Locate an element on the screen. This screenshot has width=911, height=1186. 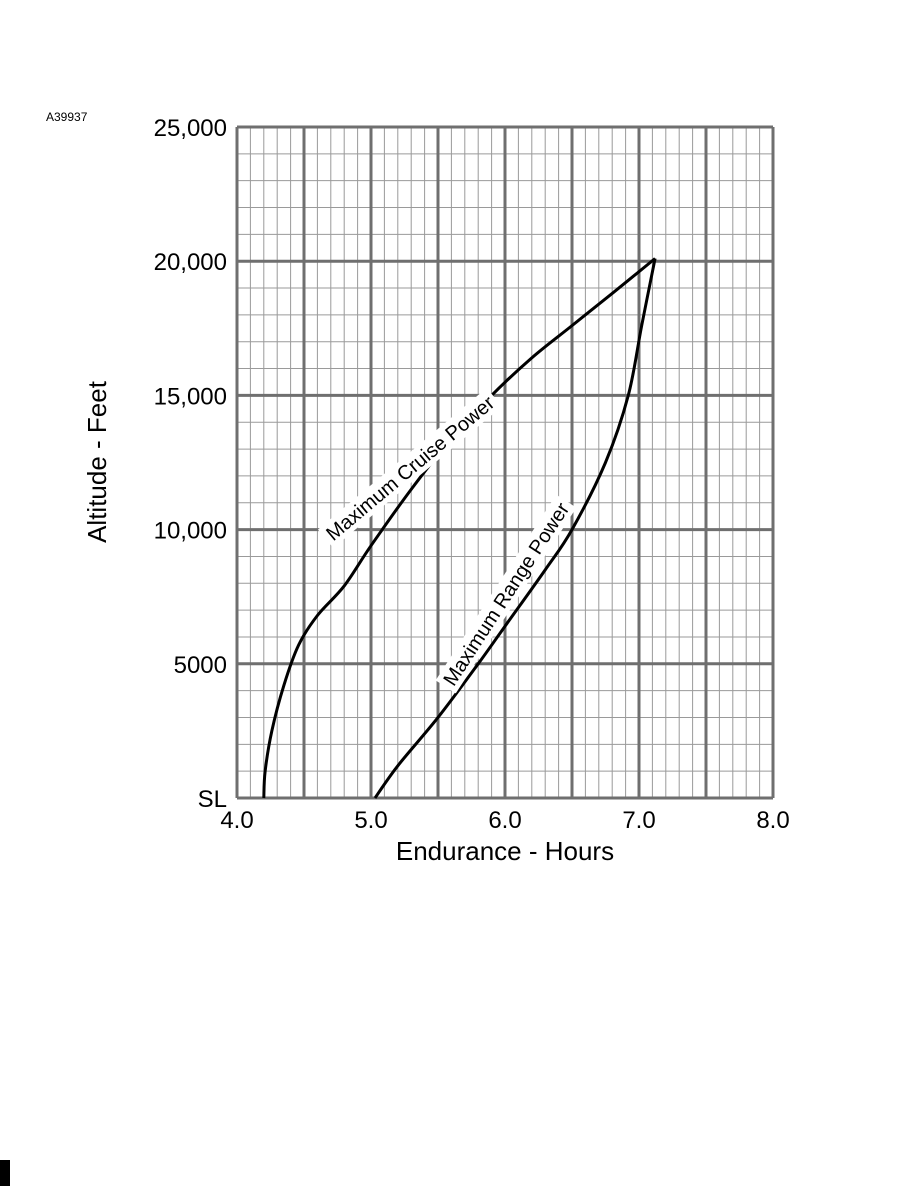
y-tick-labels: SL 5000 10,000 15,000 20,000 25,000 is located at coordinates (190, 464).